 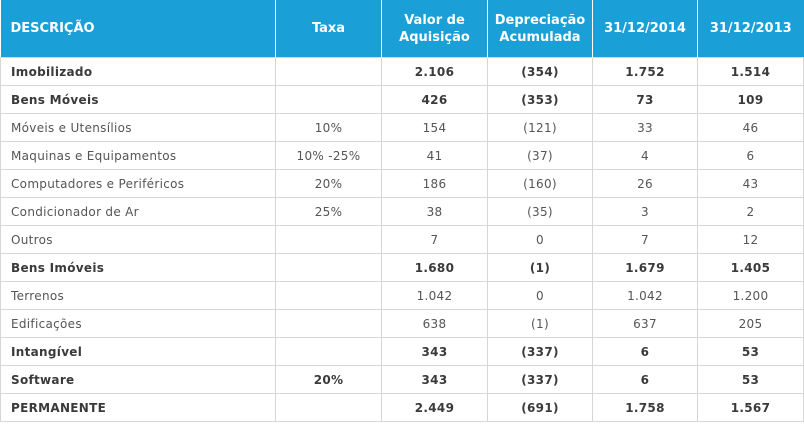 I want to click on cell-2013: 109, so click(x=750, y=99).